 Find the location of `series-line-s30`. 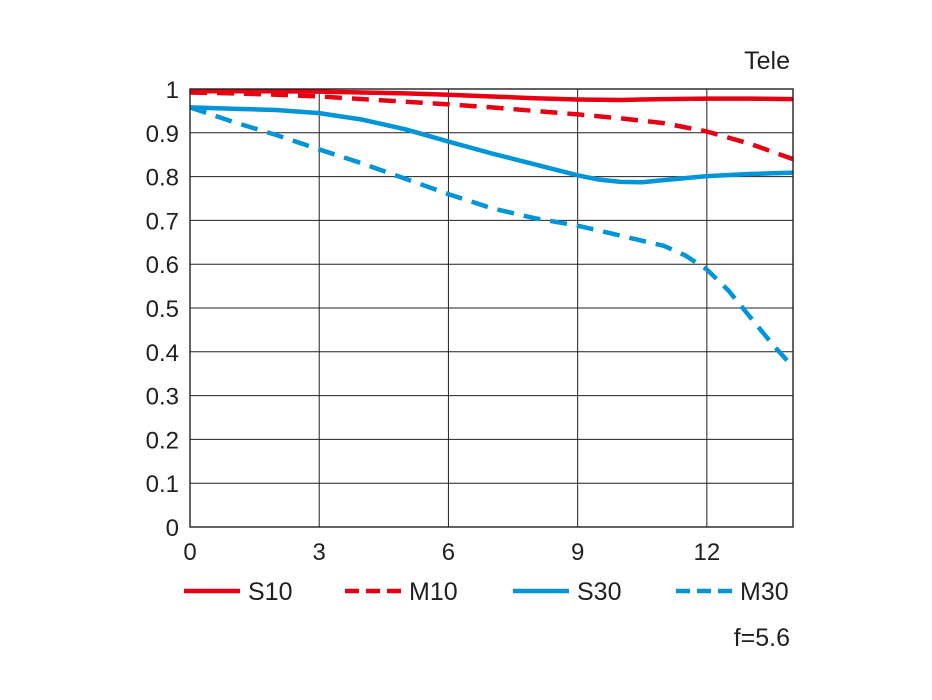

series-line-s30 is located at coordinates (491, 145).